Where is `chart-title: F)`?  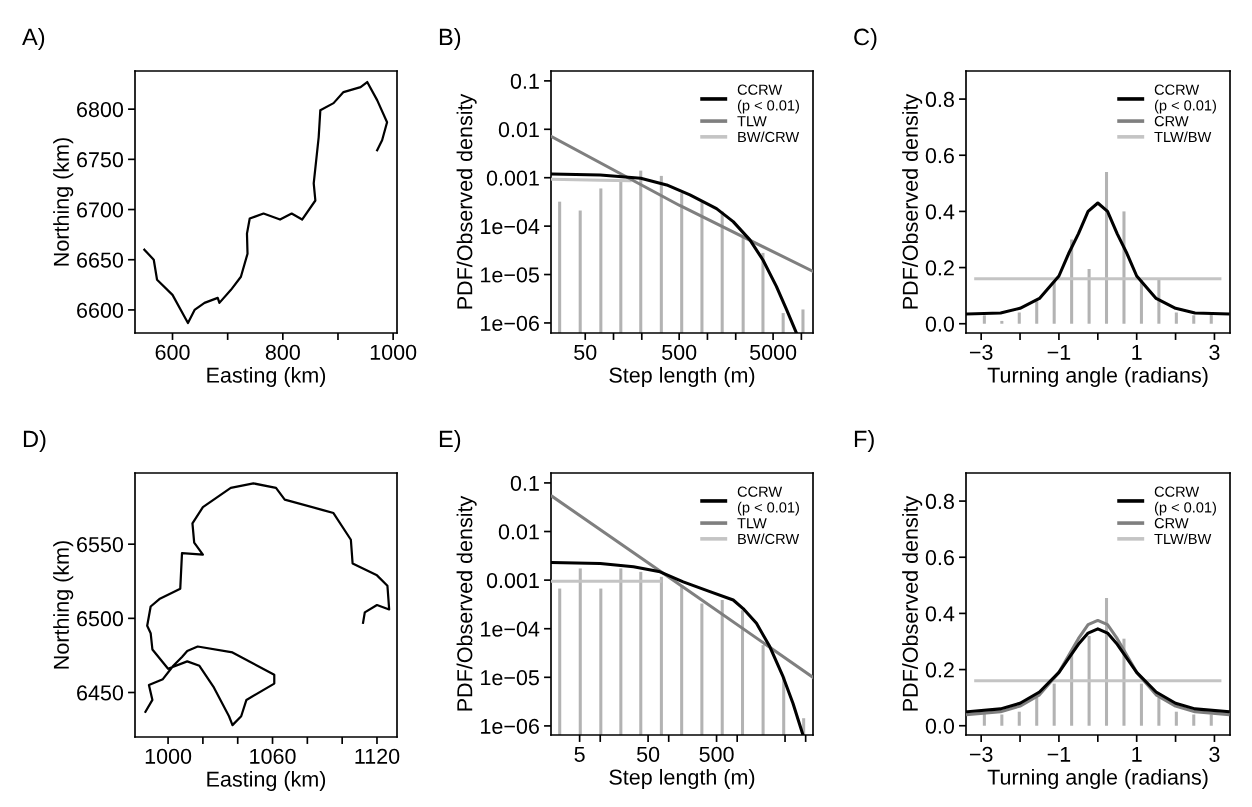
chart-title: F) is located at coordinates (864, 441).